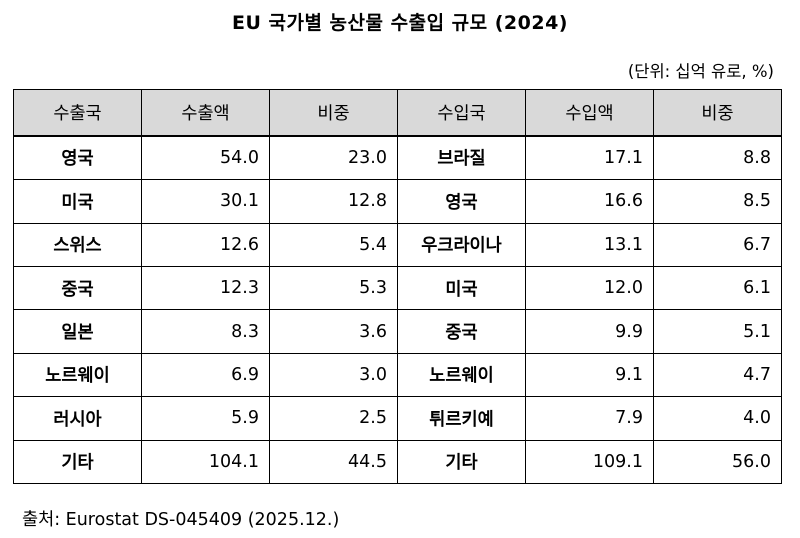 Image resolution: width=800 pixels, height=538 pixels. What do you see at coordinates (589, 201) in the screenshot?
I see `cell-import-value: 16.6` at bounding box center [589, 201].